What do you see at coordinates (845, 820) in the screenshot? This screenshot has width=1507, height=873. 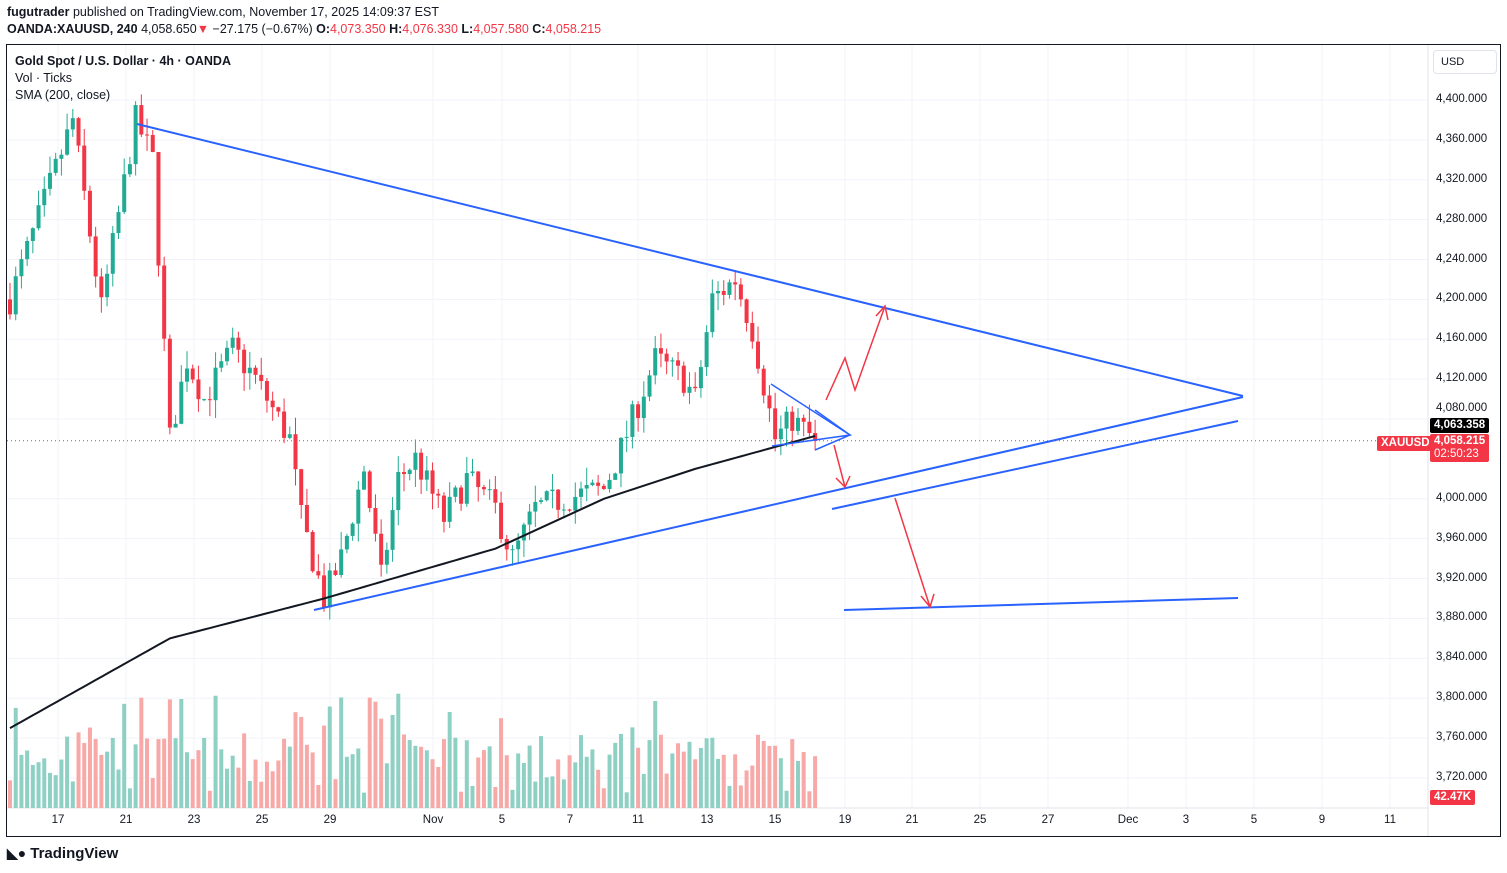 I see `time-tick: 19` at bounding box center [845, 820].